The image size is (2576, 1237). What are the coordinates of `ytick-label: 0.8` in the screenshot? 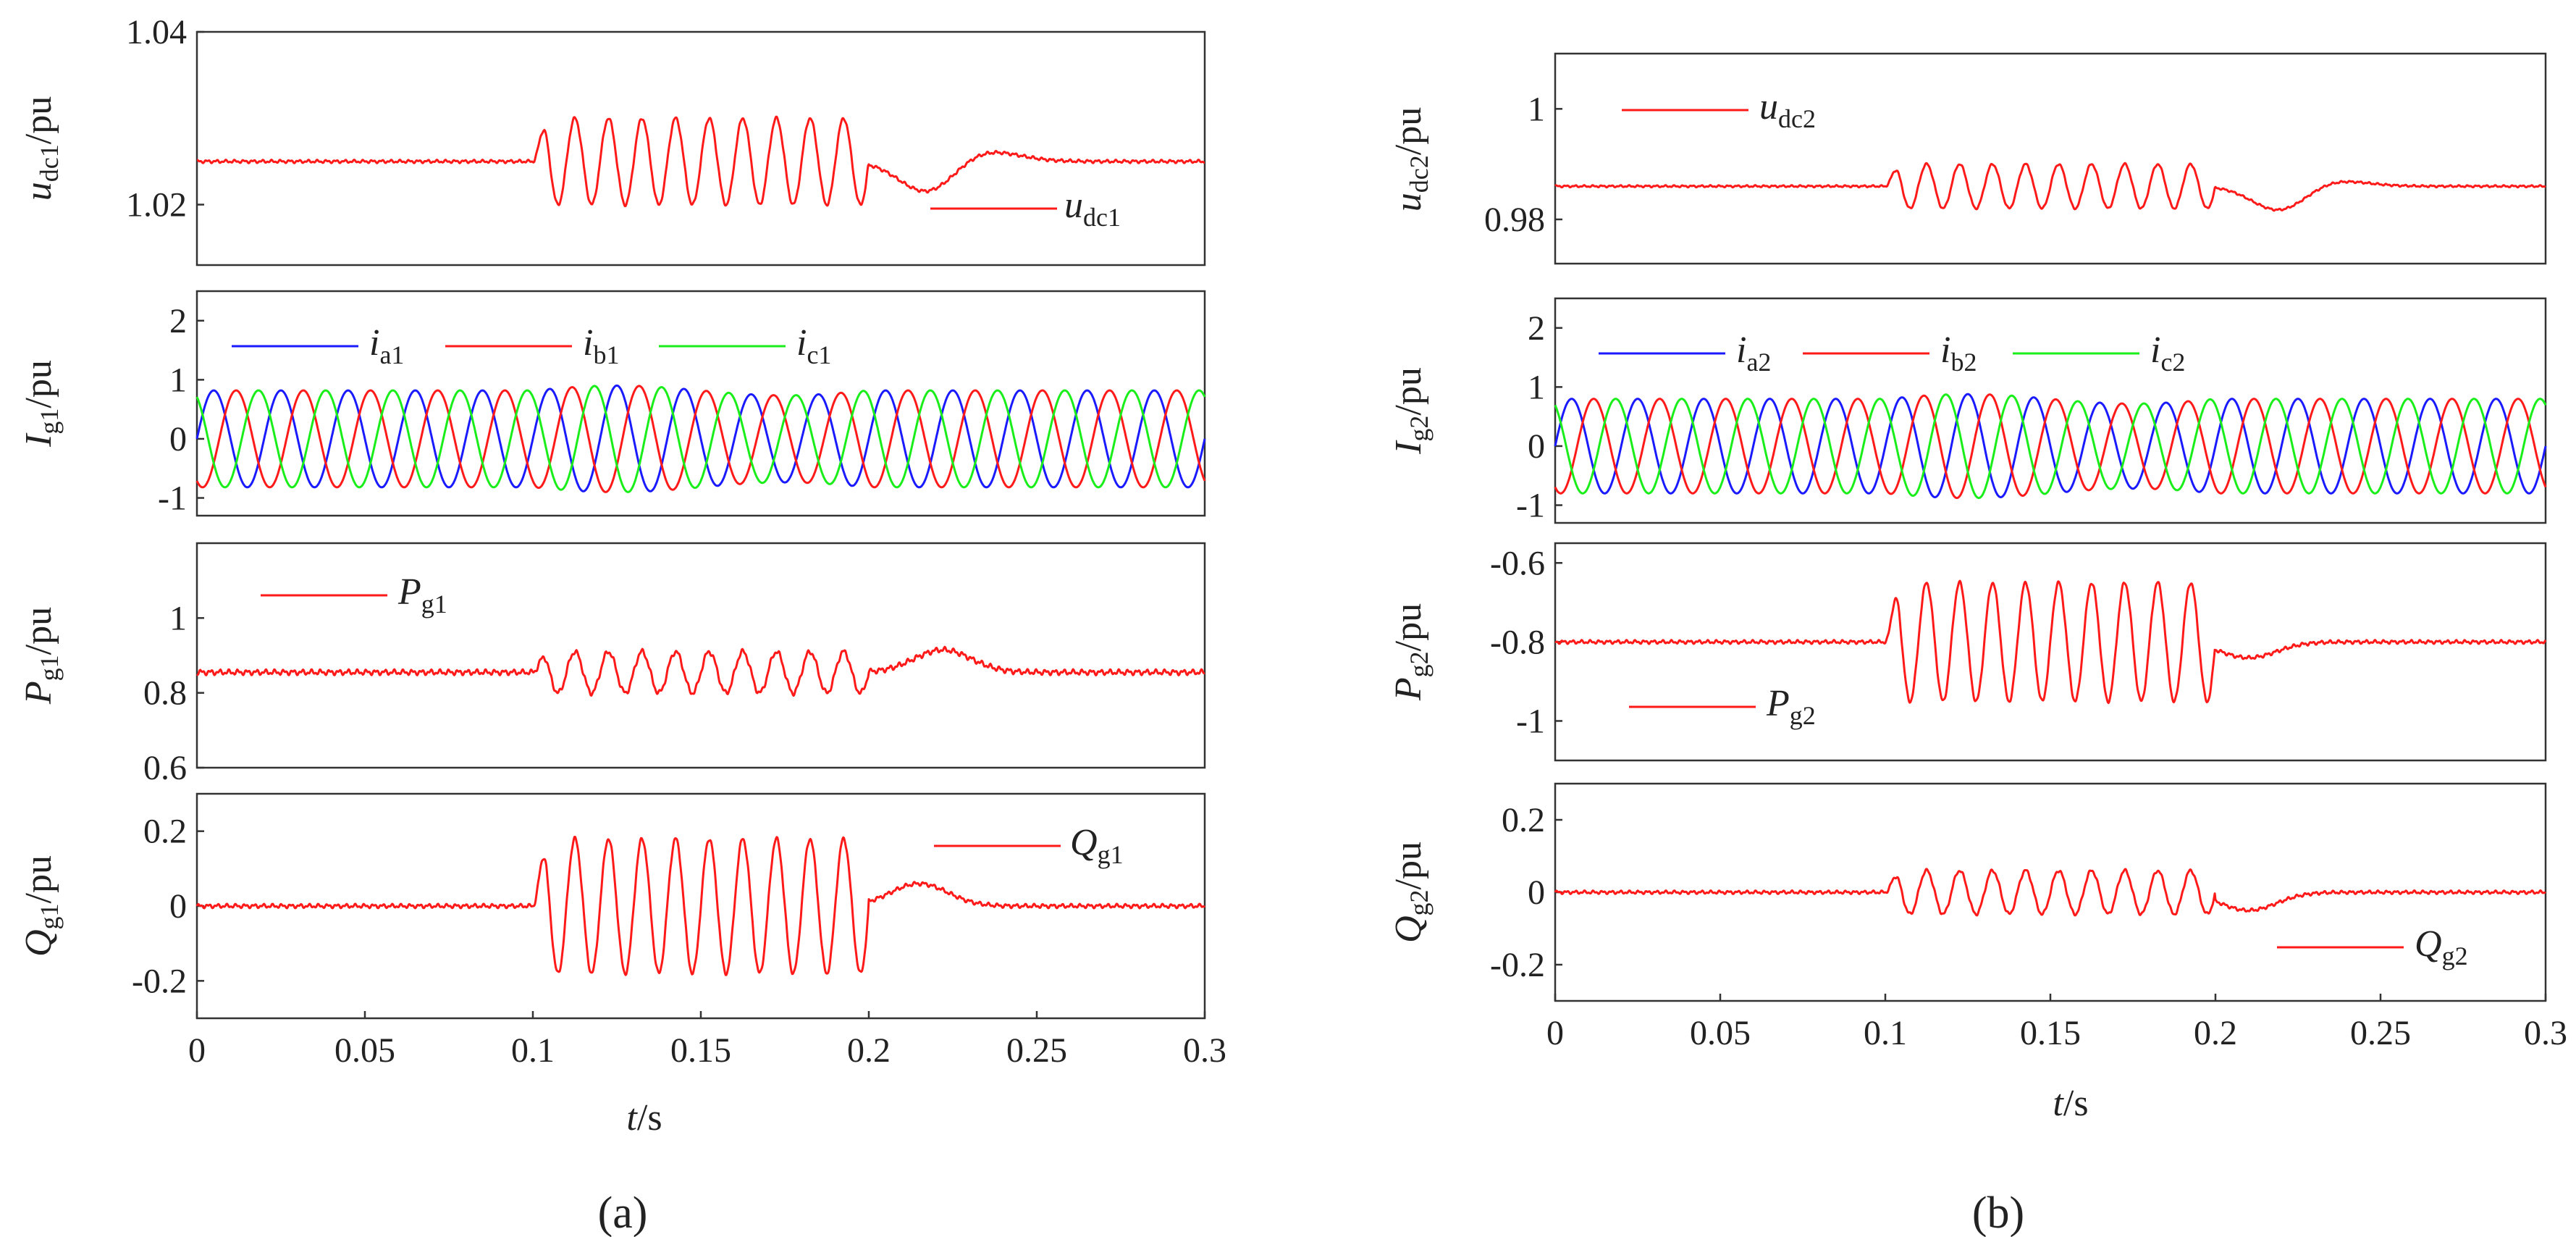 It's located at (165, 693).